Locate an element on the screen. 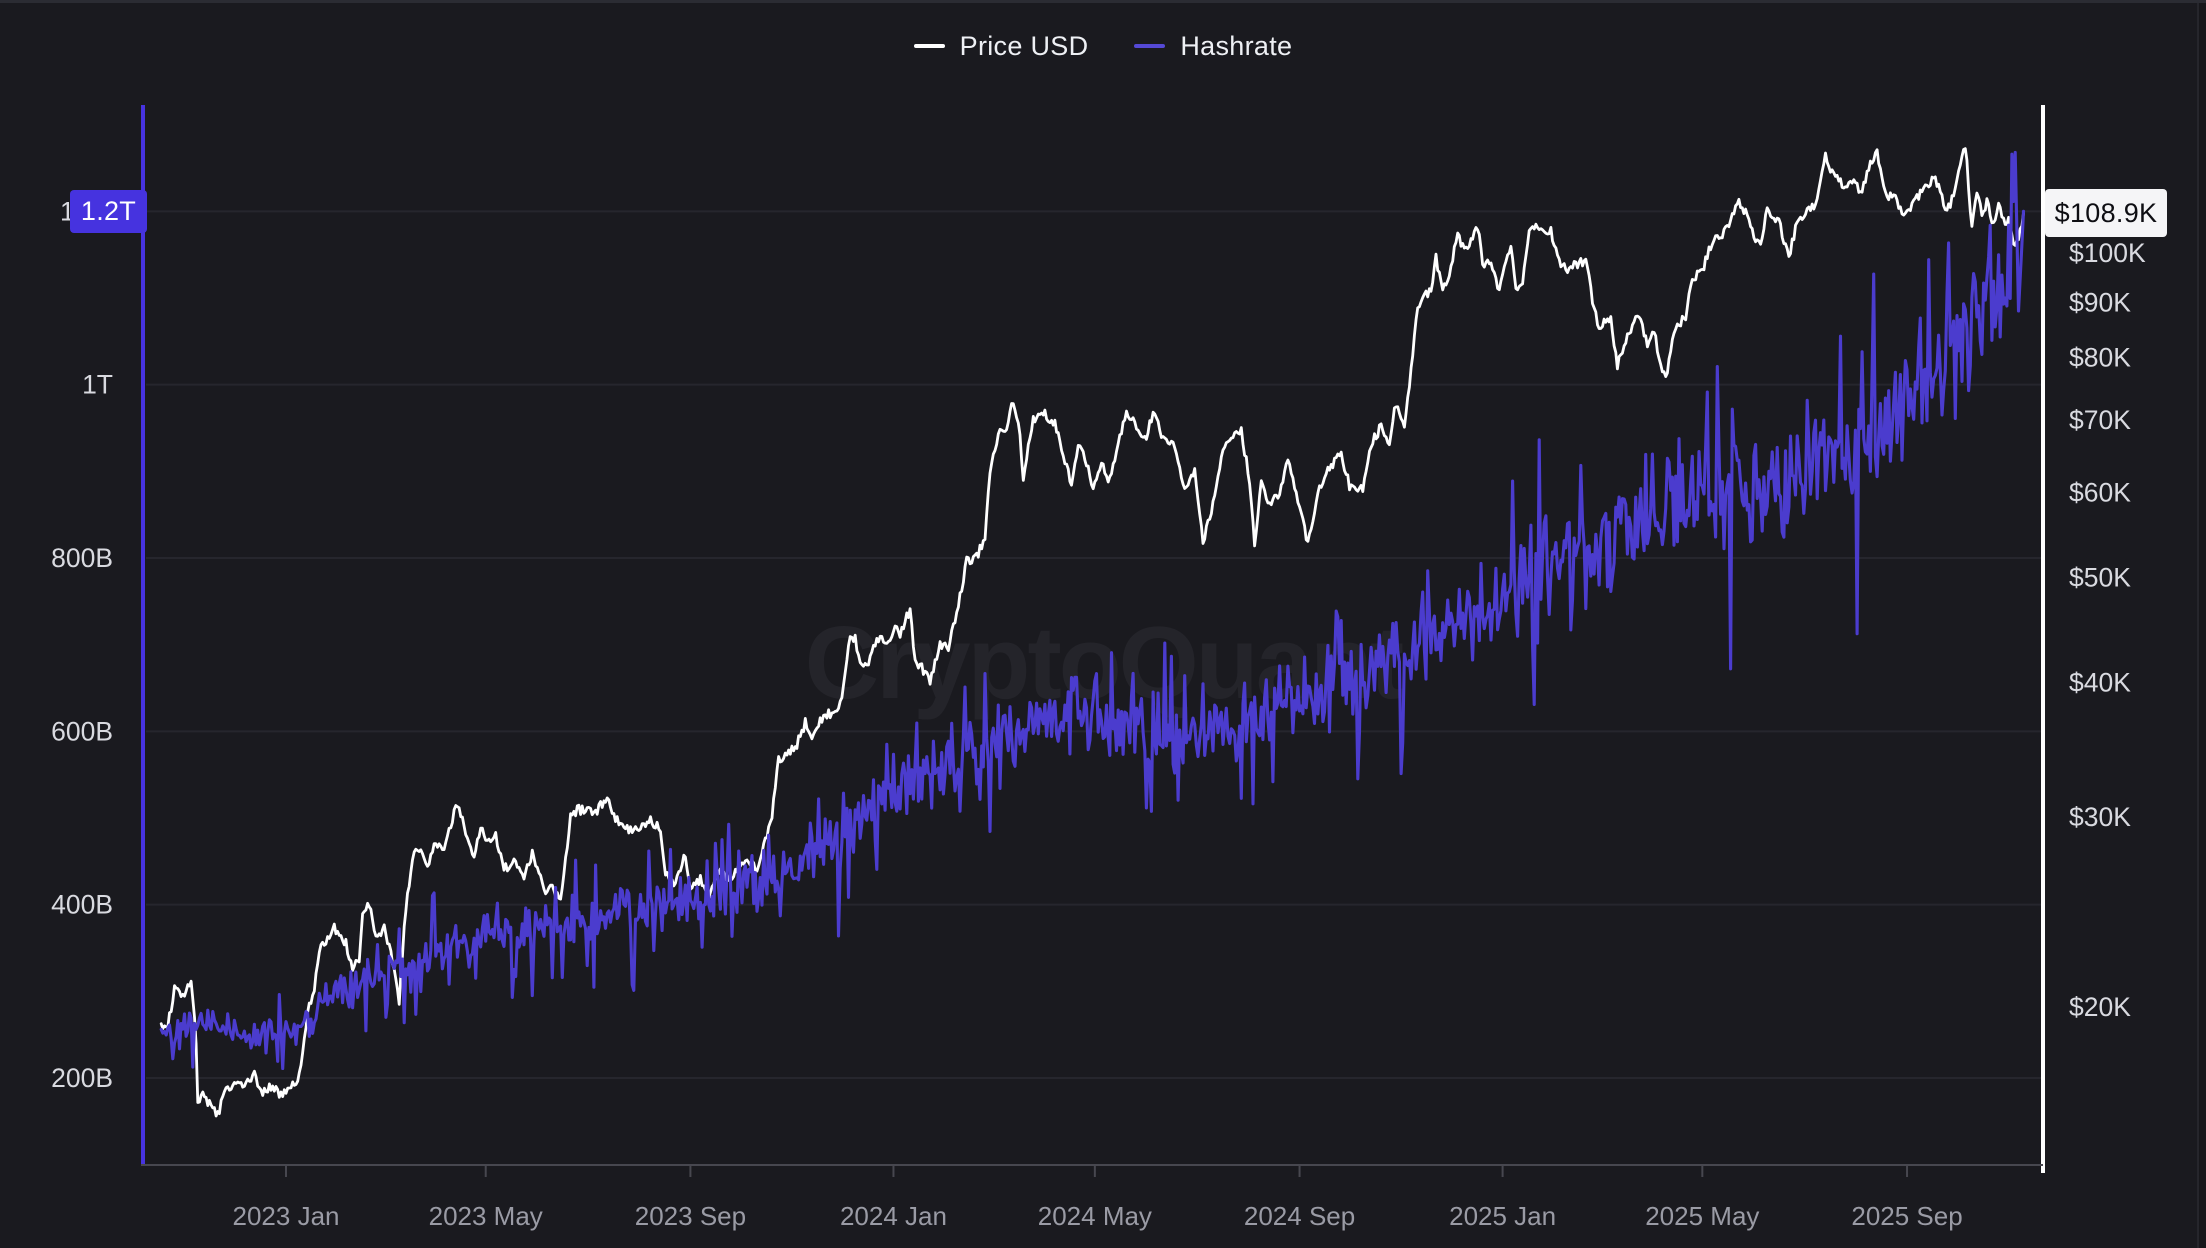 This screenshot has height=1248, width=2206. legend-item-hashrate: Hashrate is located at coordinates (1213, 46).